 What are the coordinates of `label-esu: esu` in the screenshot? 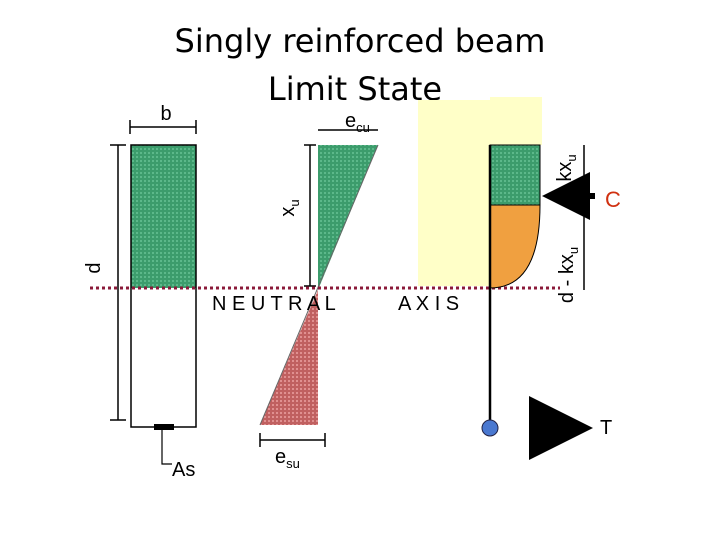 It's located at (287, 458).